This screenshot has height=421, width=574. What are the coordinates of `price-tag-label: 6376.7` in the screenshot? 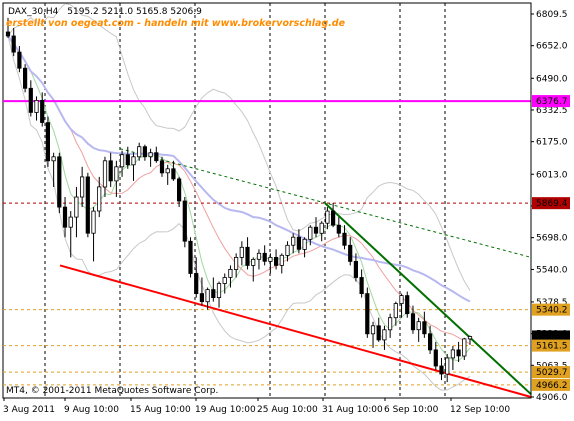 It's located at (552, 102).